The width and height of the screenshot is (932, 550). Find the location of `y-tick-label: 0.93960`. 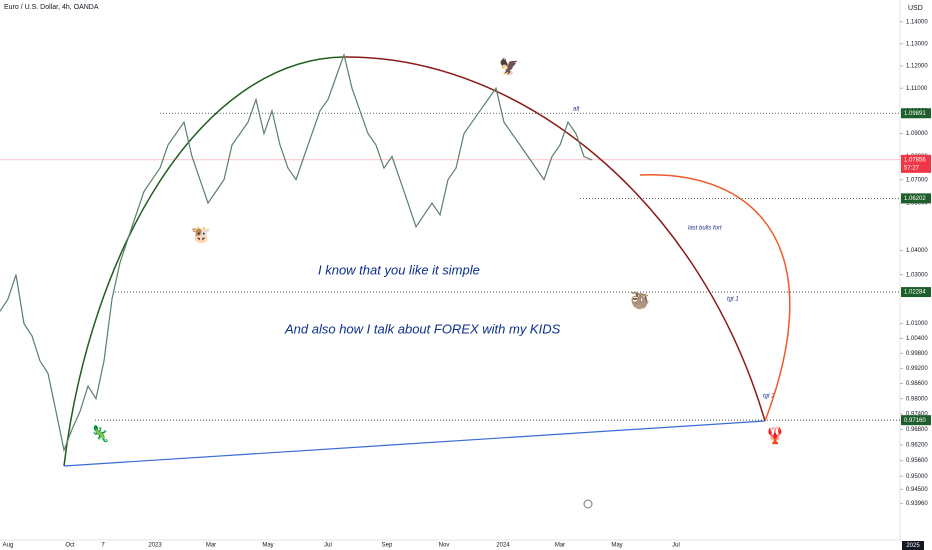

y-tick-label: 0.93960 is located at coordinates (917, 504).